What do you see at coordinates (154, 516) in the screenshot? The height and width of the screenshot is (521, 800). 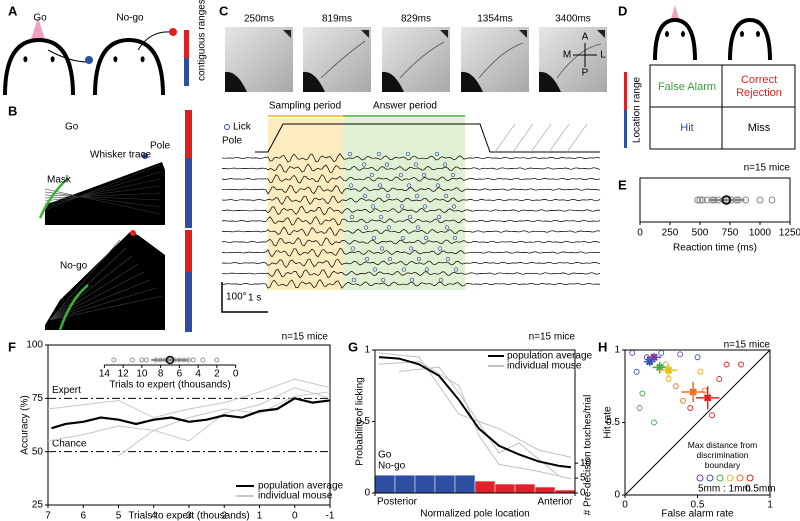 I see `x-tick-label: 4` at bounding box center [154, 516].